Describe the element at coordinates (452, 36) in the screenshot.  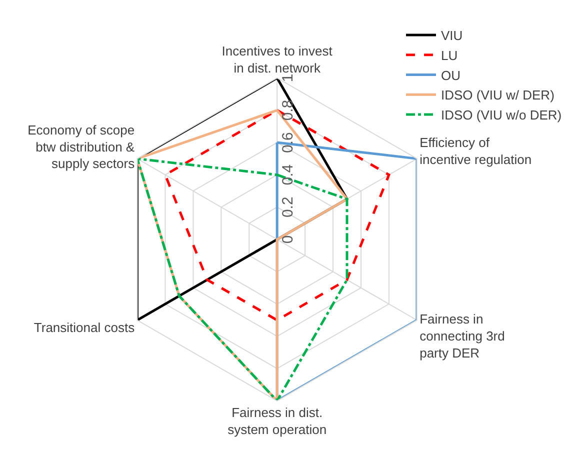
I see `legend-label: VIU` at that location.